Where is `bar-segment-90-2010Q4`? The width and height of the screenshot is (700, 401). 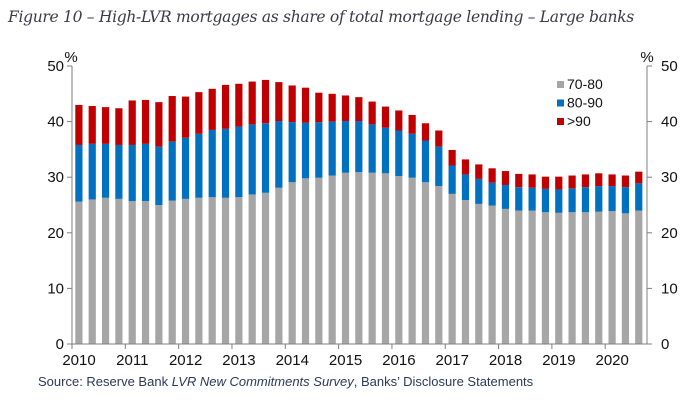 bar-segment-90-2010Q4 is located at coordinates (119, 126).